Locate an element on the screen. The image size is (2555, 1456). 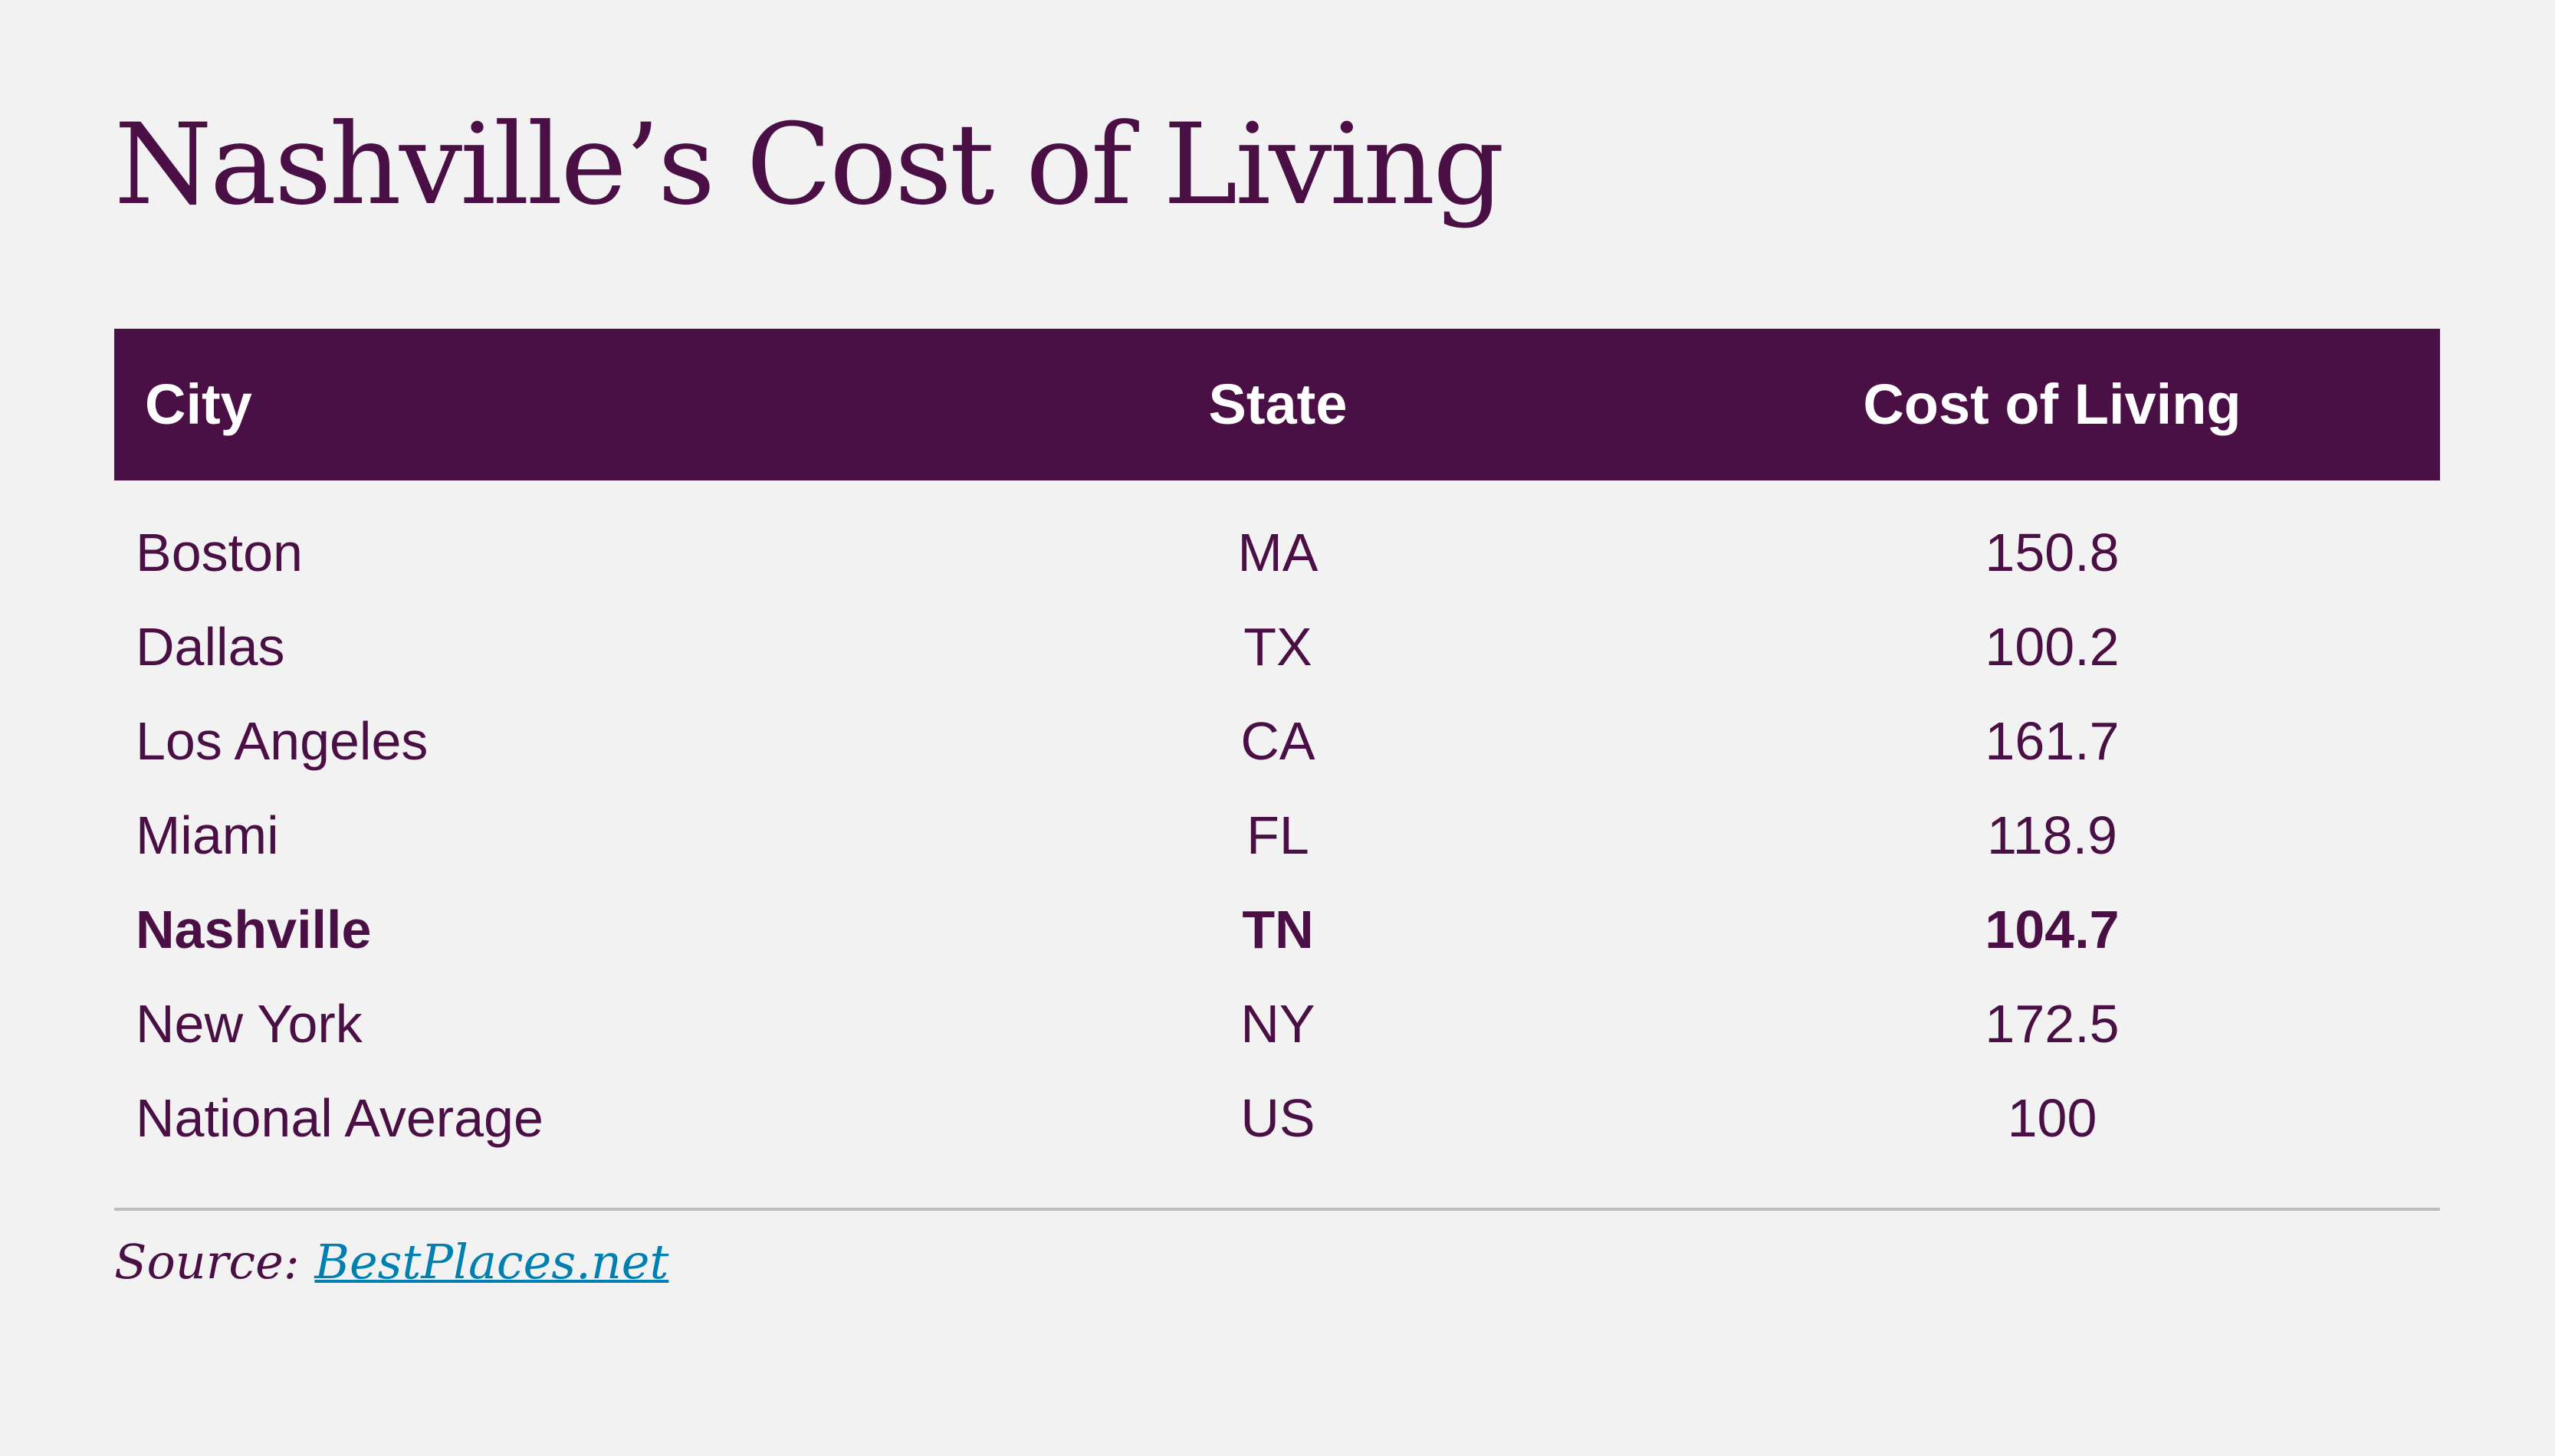
source-link: BestPlaces.net is located at coordinates (491, 1262).